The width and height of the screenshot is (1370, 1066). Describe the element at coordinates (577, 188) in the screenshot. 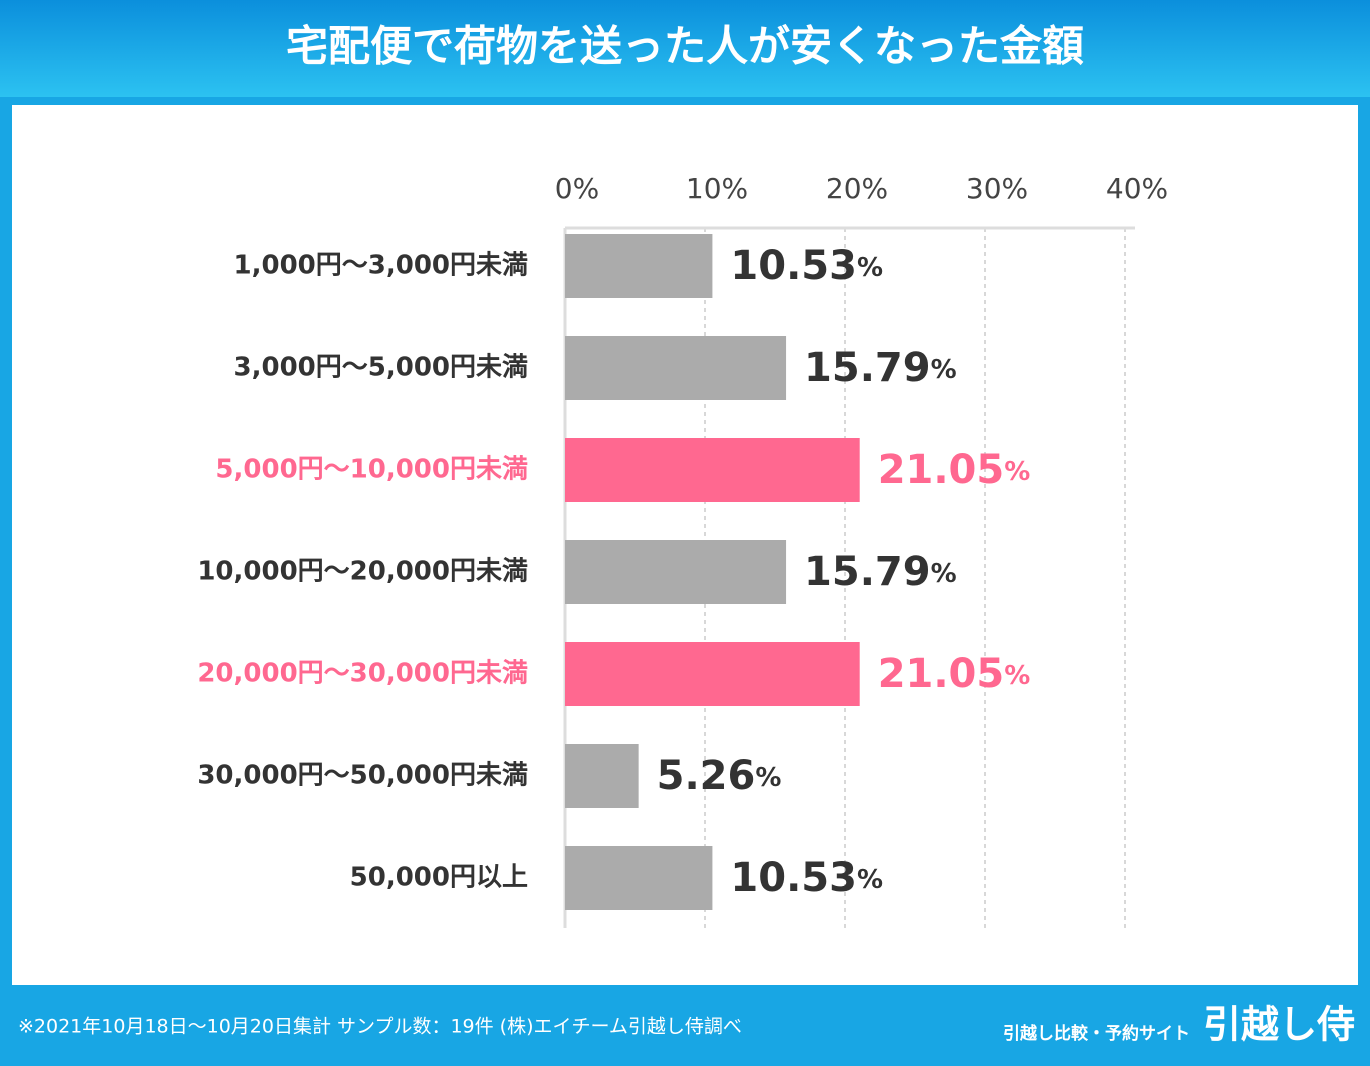

I see `x-tick-label: 0%` at that location.